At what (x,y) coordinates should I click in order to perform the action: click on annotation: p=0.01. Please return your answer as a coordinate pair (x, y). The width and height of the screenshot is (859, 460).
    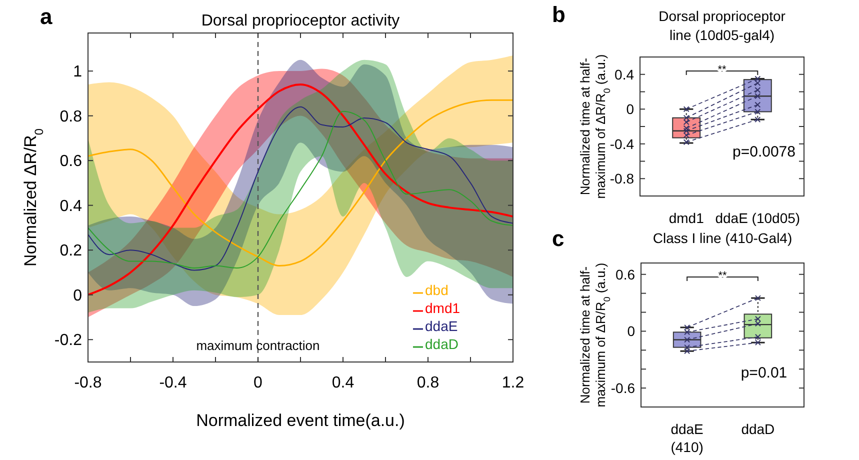
    Looking at the image, I should click on (764, 373).